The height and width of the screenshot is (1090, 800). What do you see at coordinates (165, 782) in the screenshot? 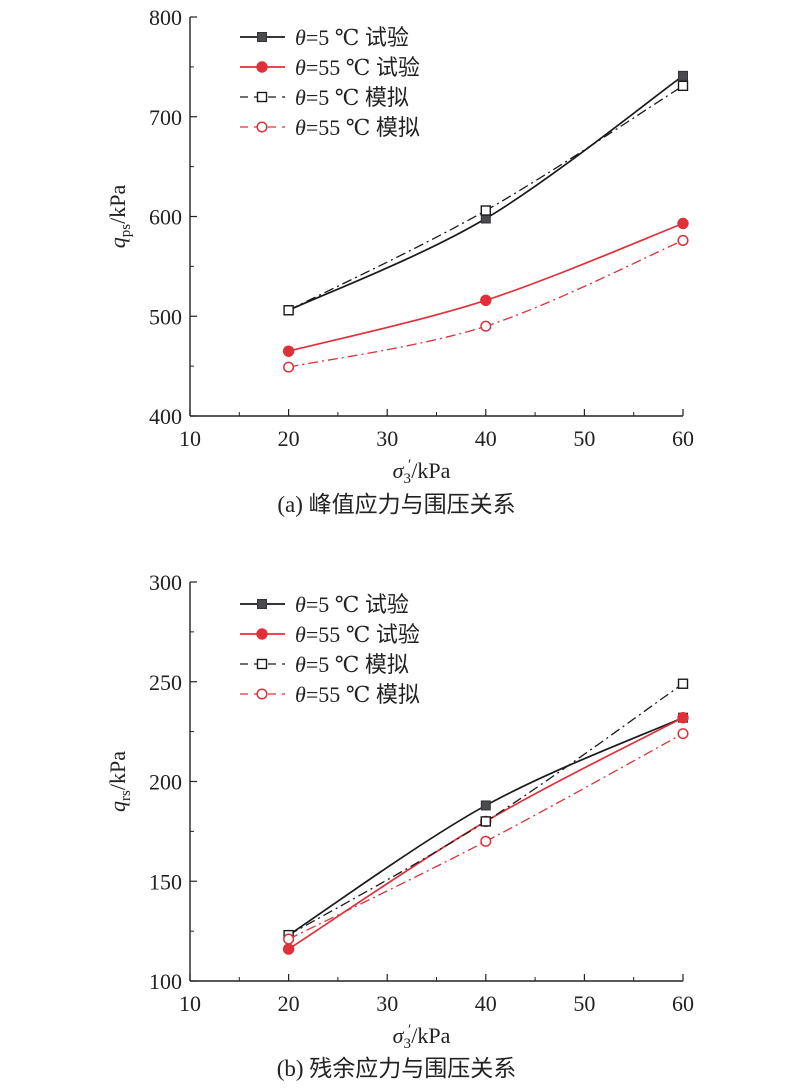
I see `y-tick-label: 200` at bounding box center [165, 782].